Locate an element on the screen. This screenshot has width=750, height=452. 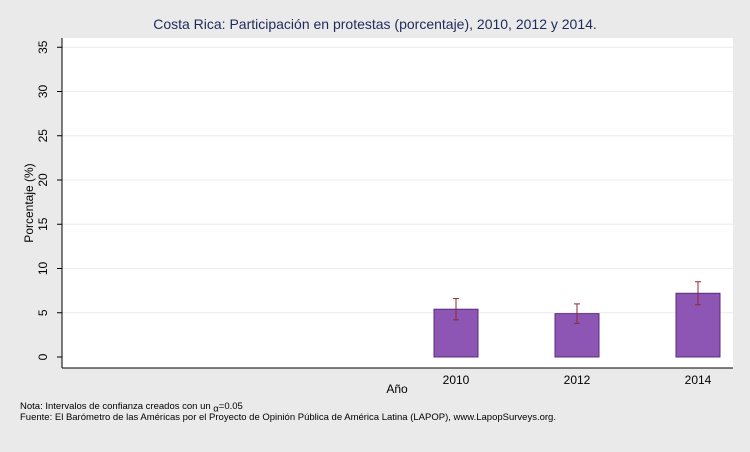
x-axis-label: Año is located at coordinates (397, 389).